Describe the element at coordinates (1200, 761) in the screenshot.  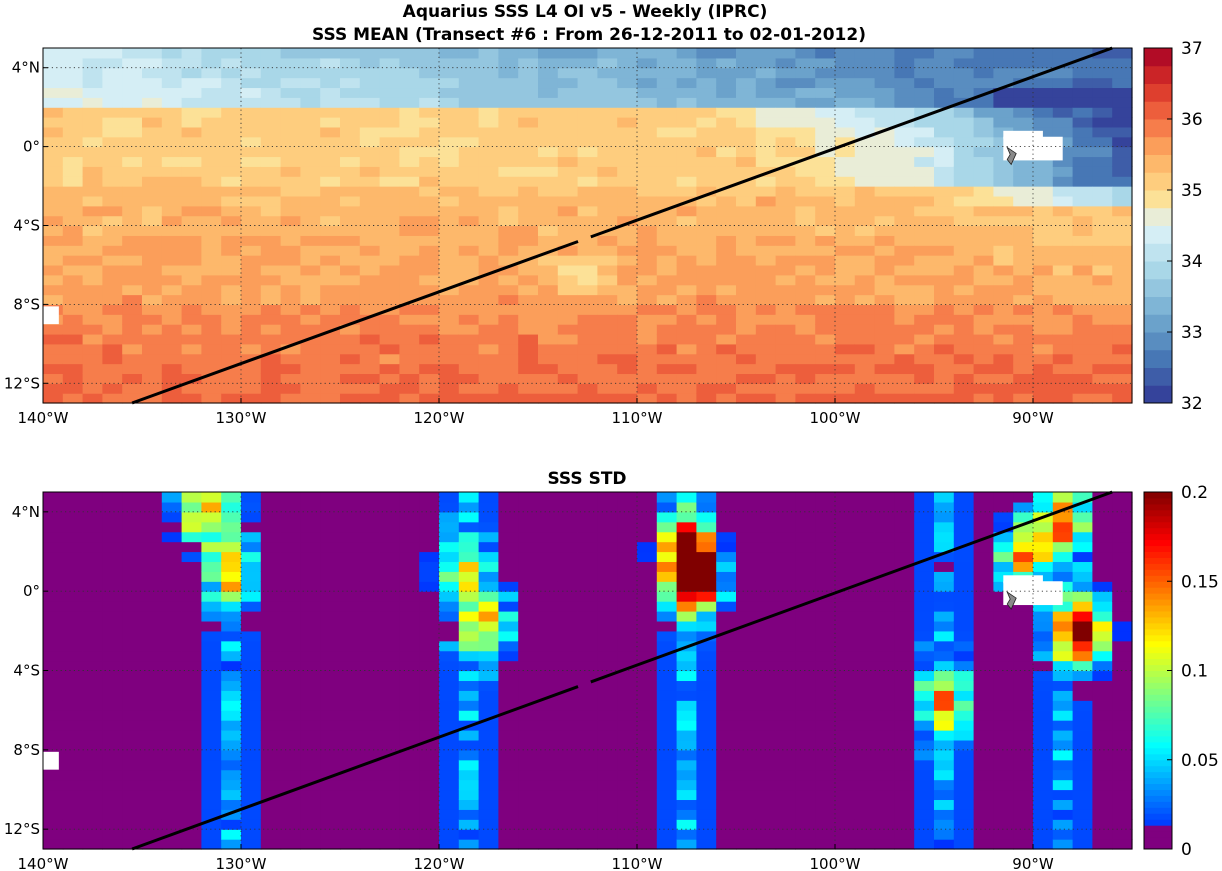
I see `colorbar-tick-label: 0.05` at that location.